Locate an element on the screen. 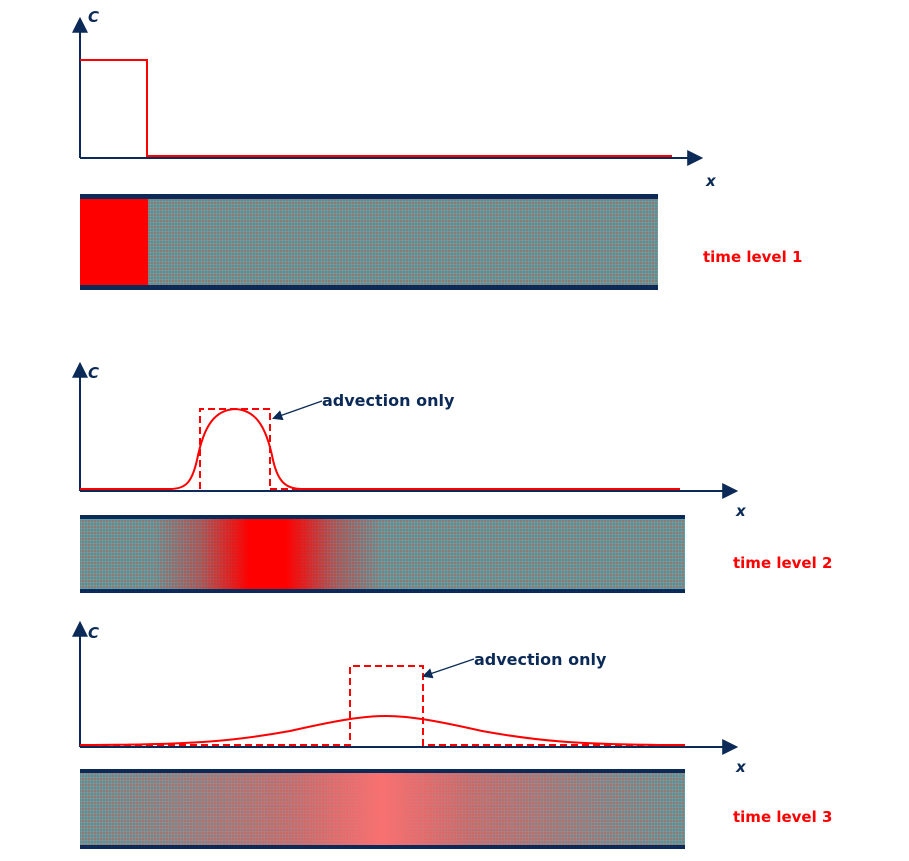 Image resolution: width=909 pixels, height=861 pixels. time-level-label: time level 3 is located at coordinates (782, 817).